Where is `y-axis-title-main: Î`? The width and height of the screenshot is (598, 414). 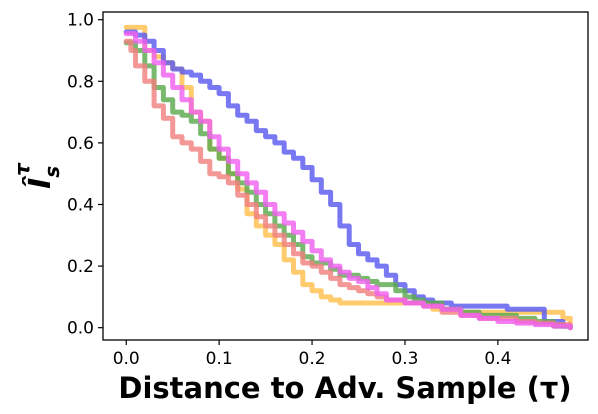
y-axis-title-main: Î is located at coordinates (40, 182).